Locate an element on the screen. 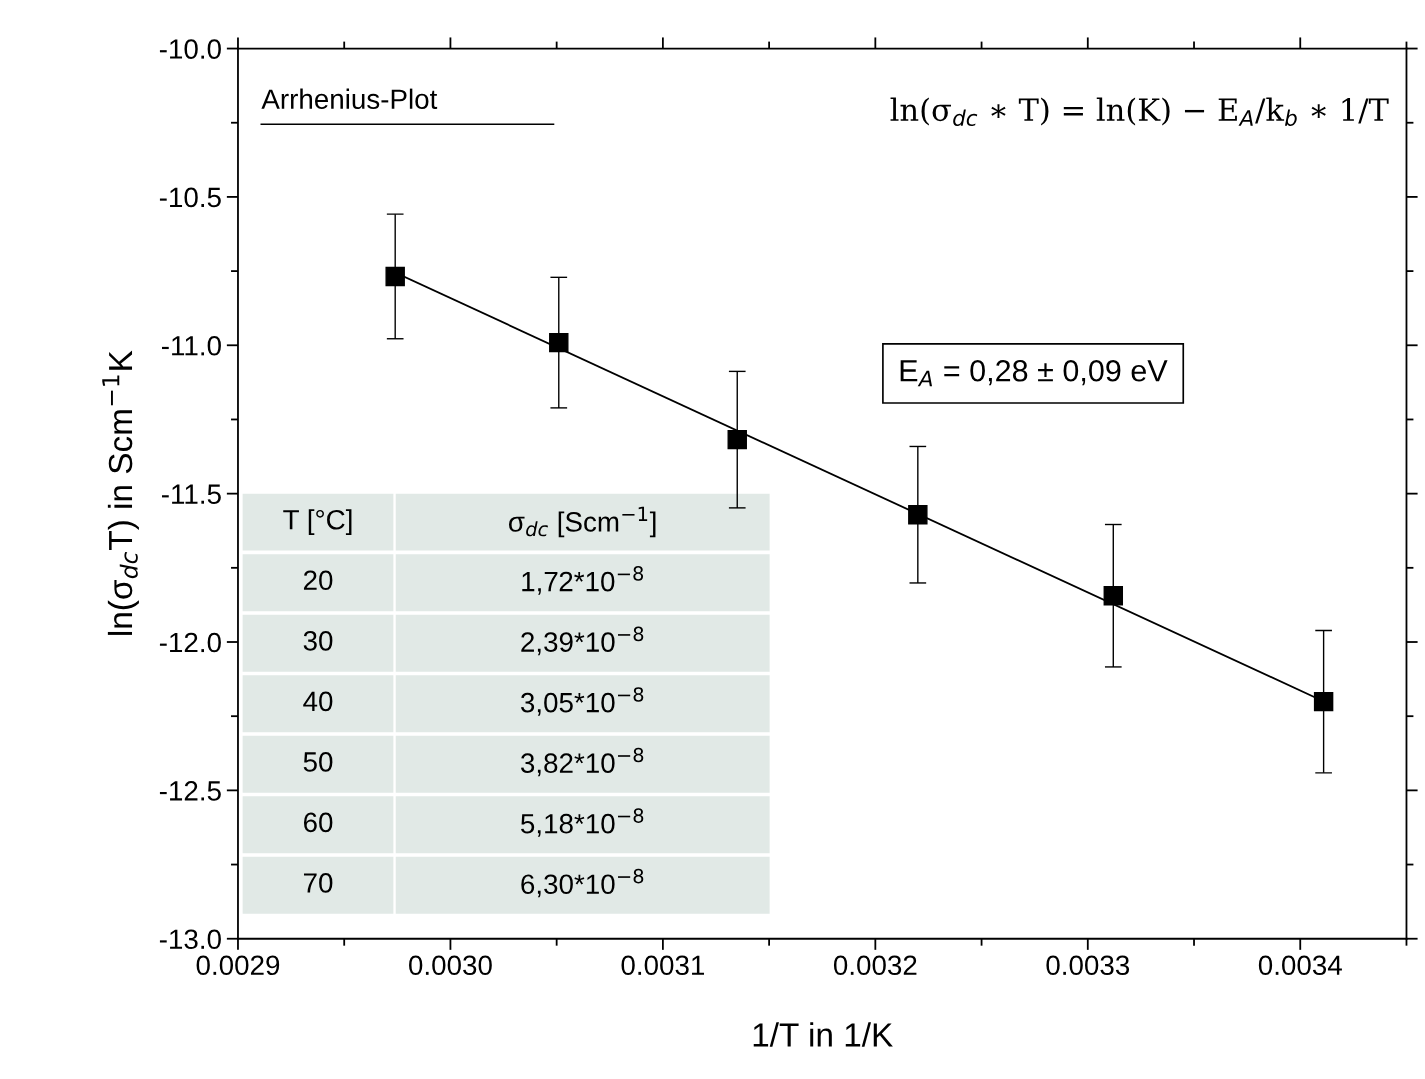 The image size is (1425, 1079). annotation: σ$_{dc}$ [Scm$^{−1}$] is located at coordinates (582, 522).